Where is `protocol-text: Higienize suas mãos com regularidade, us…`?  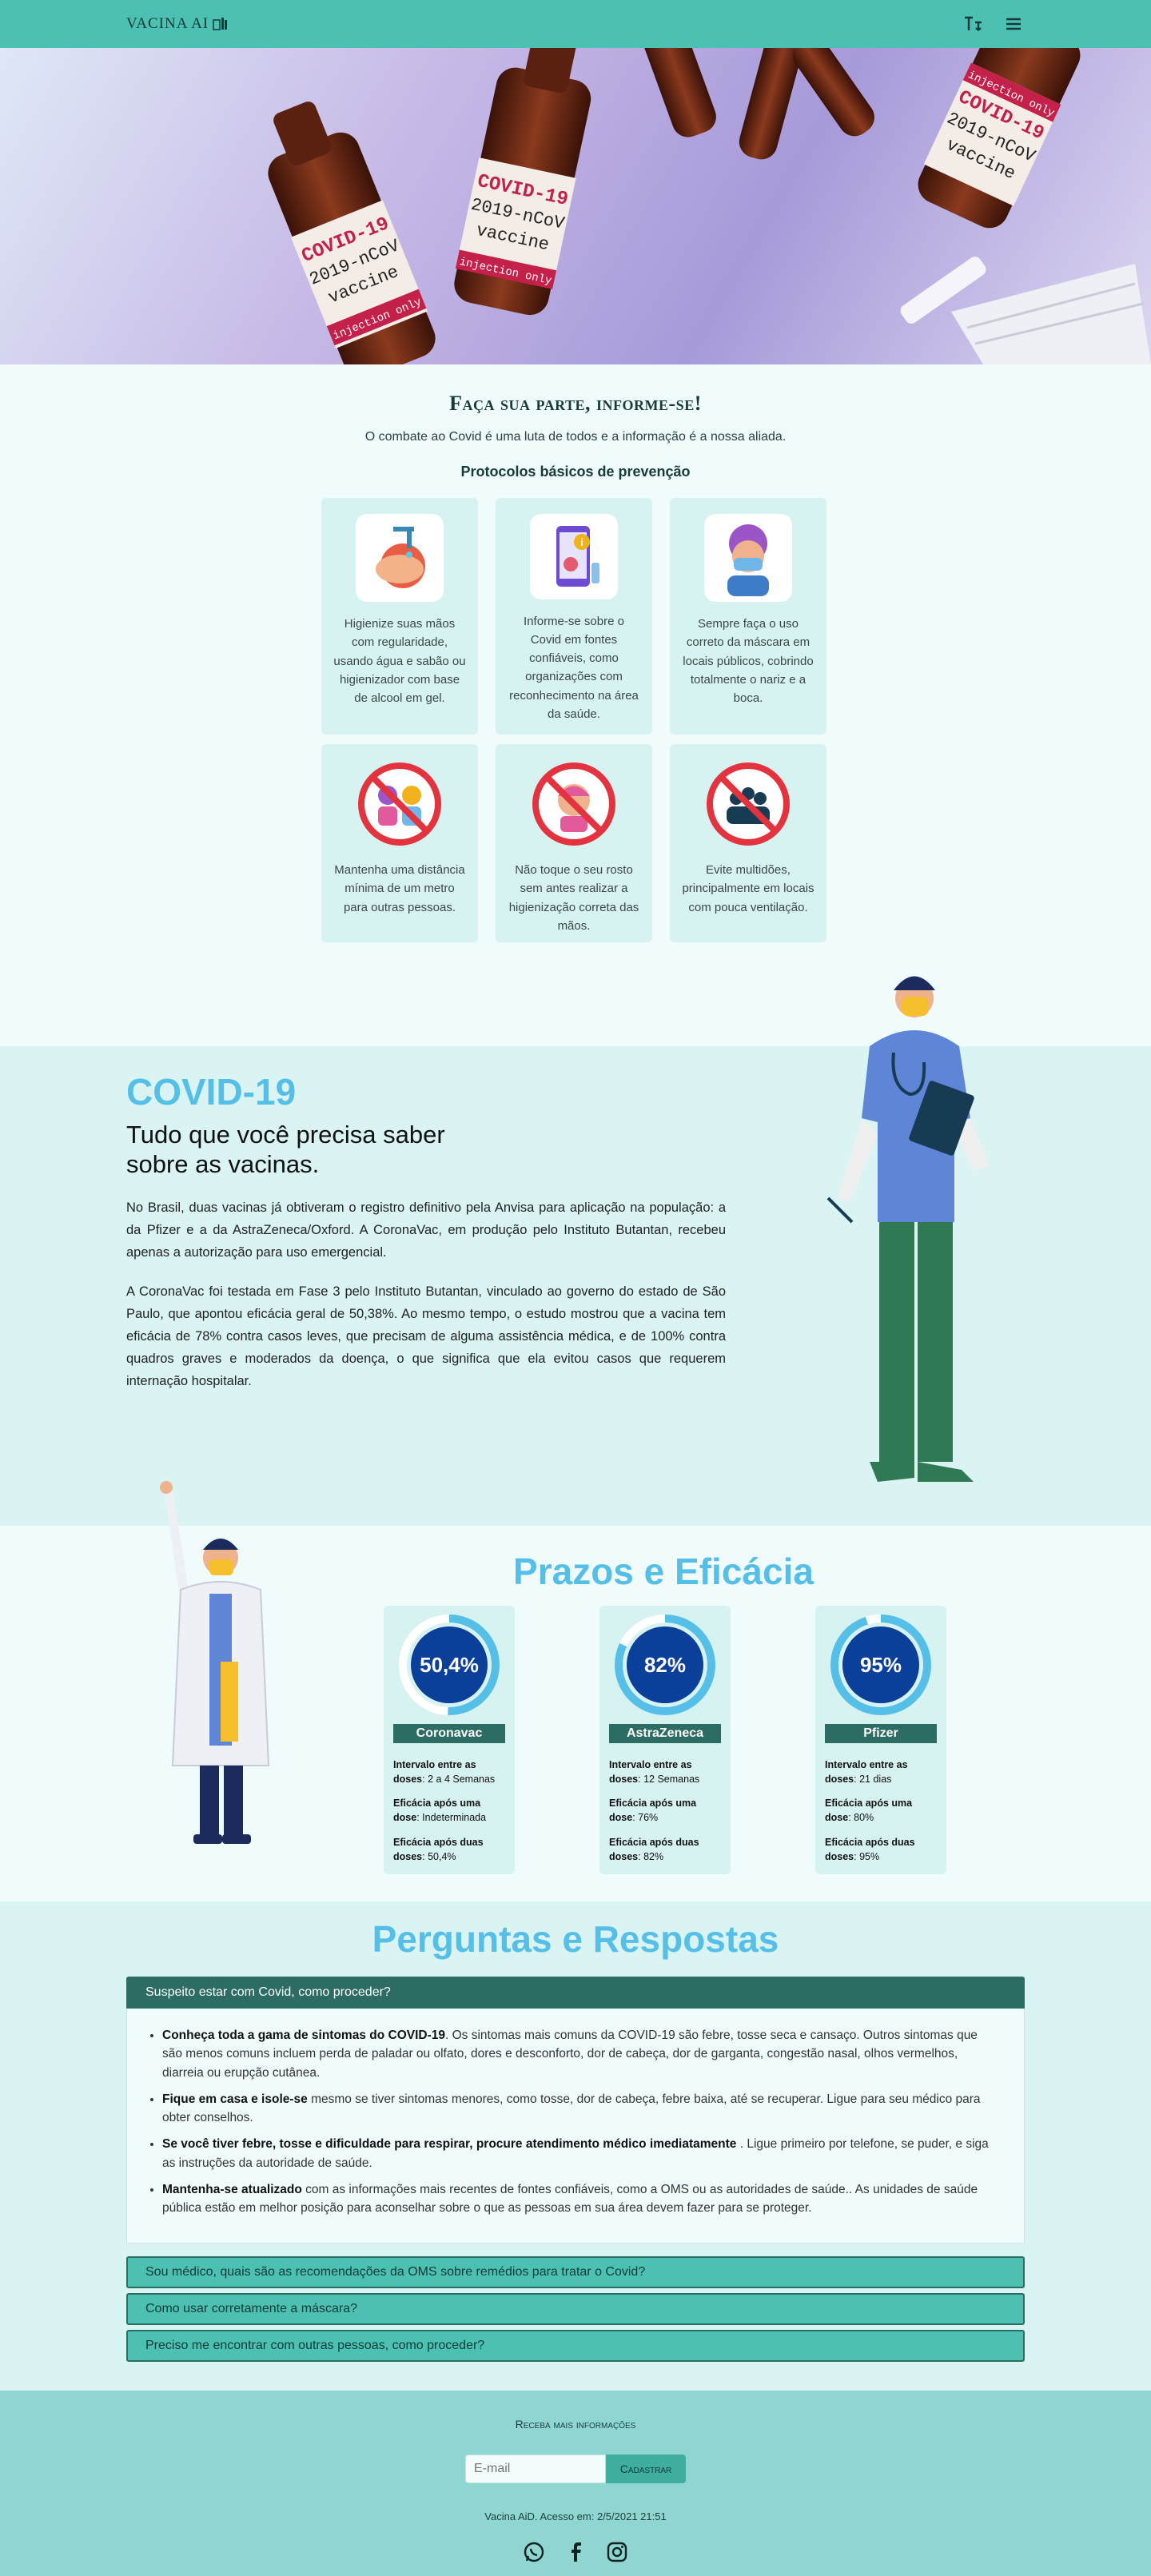 protocol-text: Higienize suas mãos com regularidade, us… is located at coordinates (399, 661).